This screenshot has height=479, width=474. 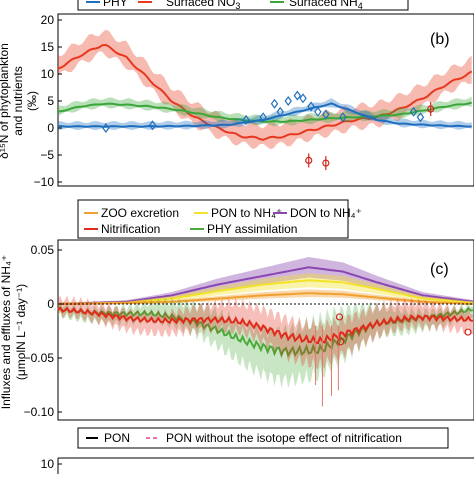 I want to click on tick-b-m10: −10, so click(x=44, y=182).